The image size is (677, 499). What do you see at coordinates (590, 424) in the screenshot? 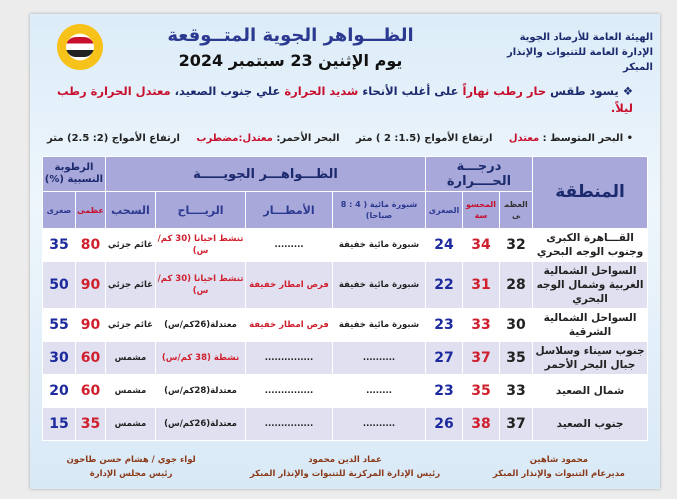
I see `region-cell: جنوب الصعيد` at bounding box center [590, 424].